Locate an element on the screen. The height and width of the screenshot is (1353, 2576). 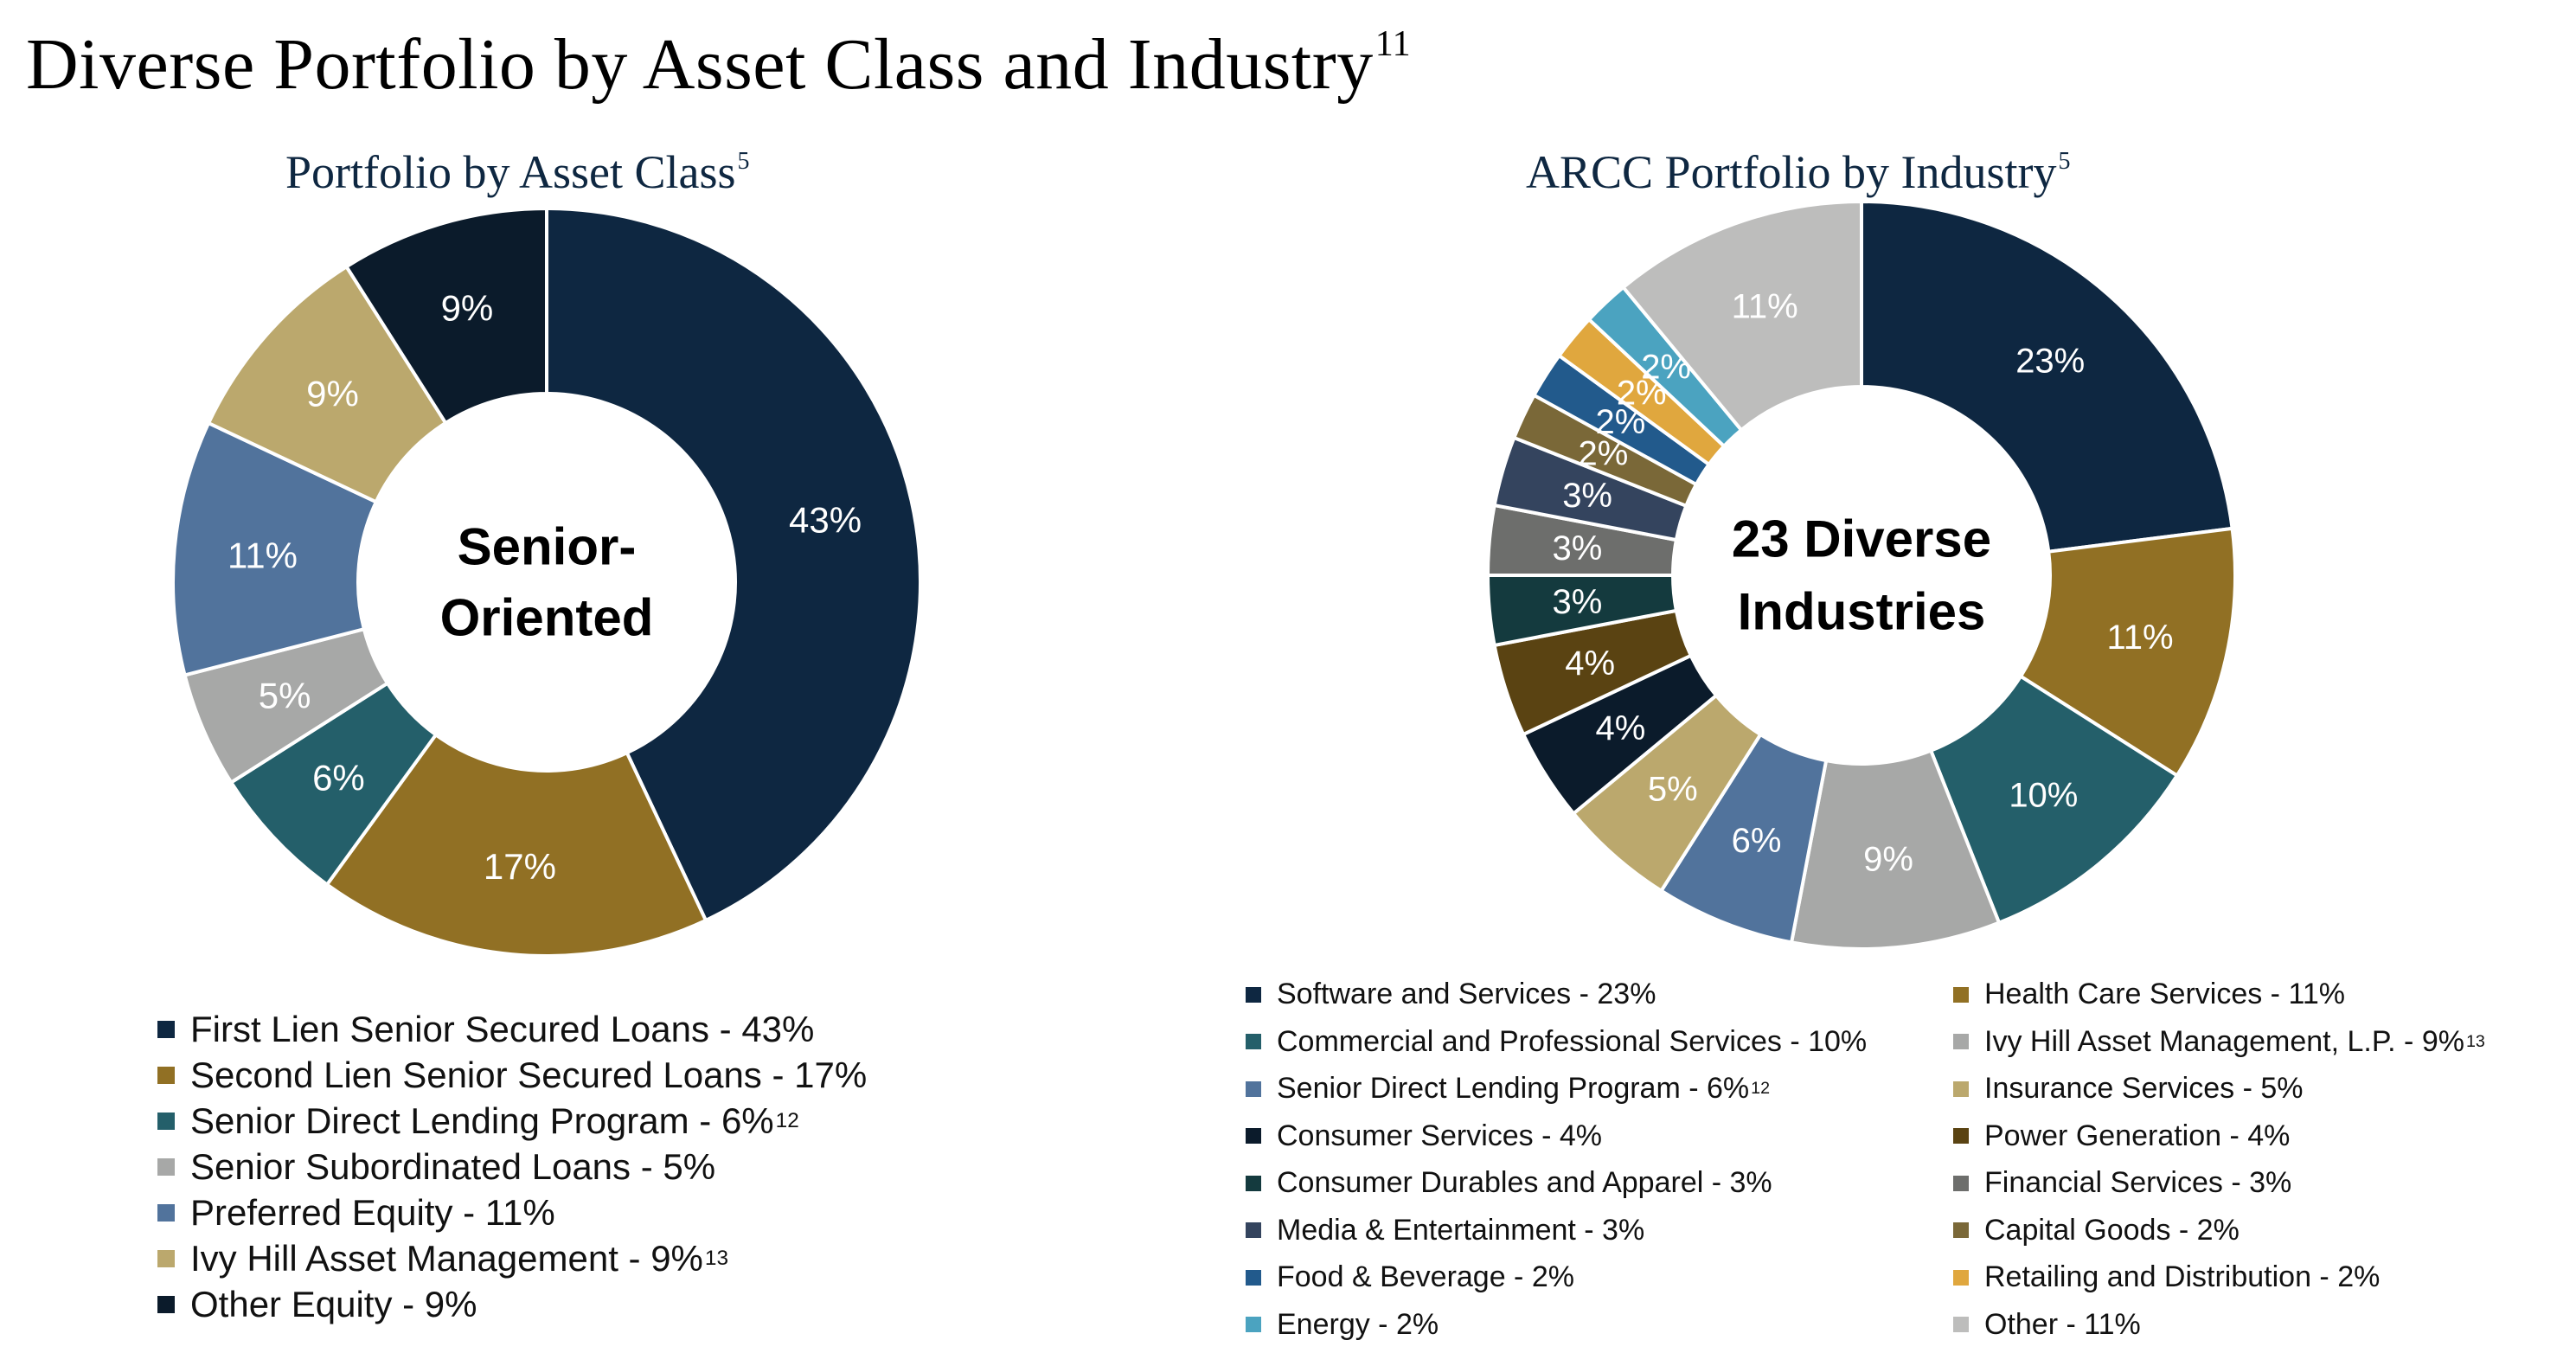
asset-class-center-label-line-2: Oriented is located at coordinates (547, 618).